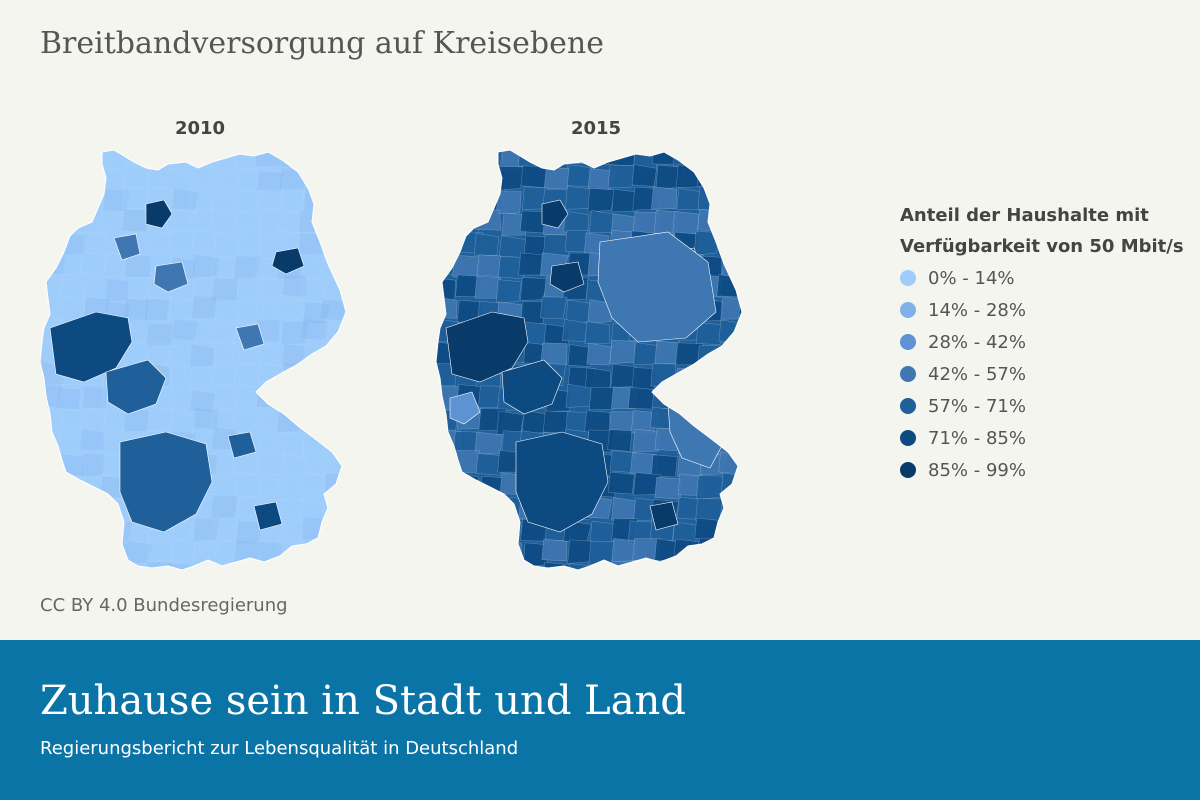  Describe the element at coordinates (589, 360) in the screenshot. I see `country-border` at that location.